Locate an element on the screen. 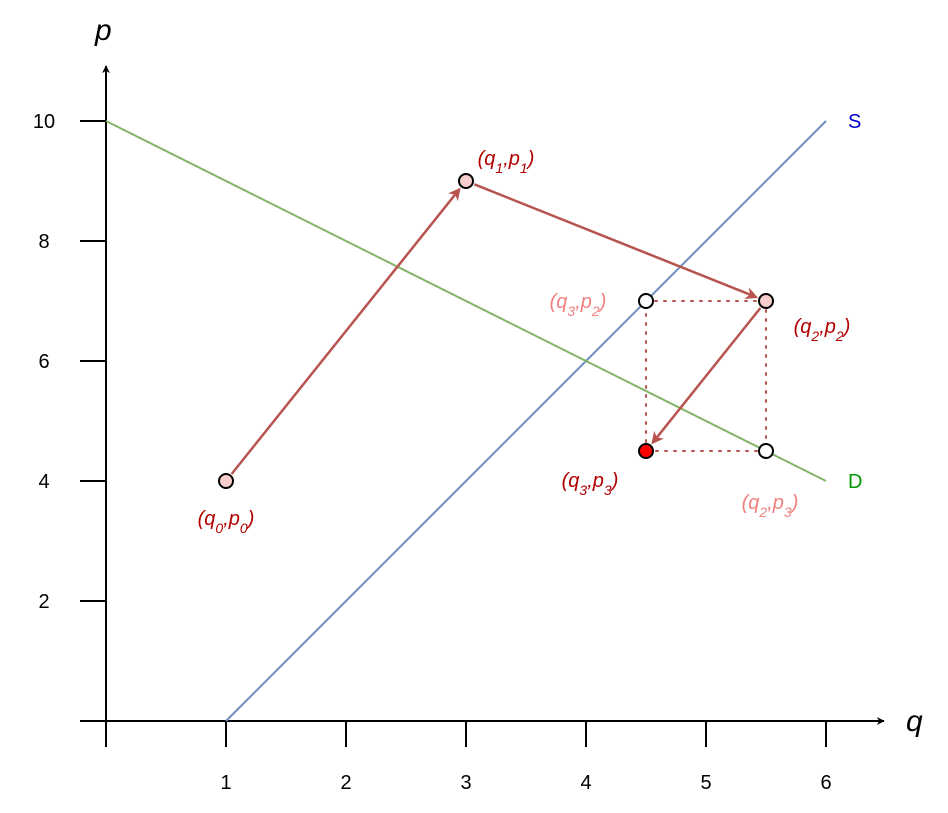 The width and height of the screenshot is (948, 813). point-label: (q1,p1) is located at coordinates (506, 162).